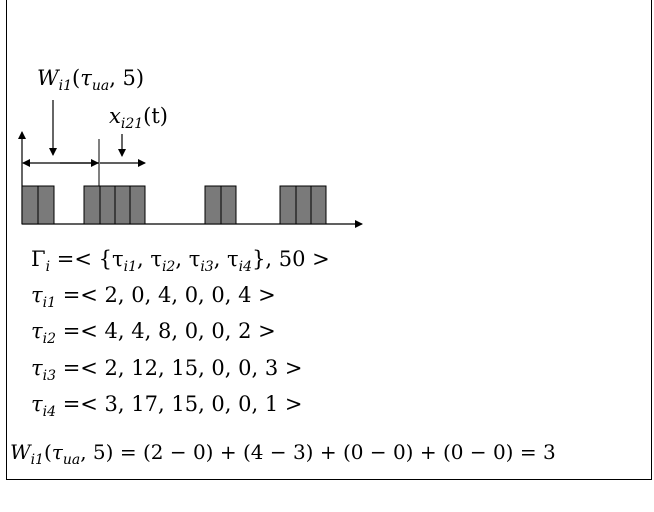 The image size is (654, 512). Describe the element at coordinates (91, 80) in the screenshot. I see `window-label: Wi1(τua, 5)` at that location.